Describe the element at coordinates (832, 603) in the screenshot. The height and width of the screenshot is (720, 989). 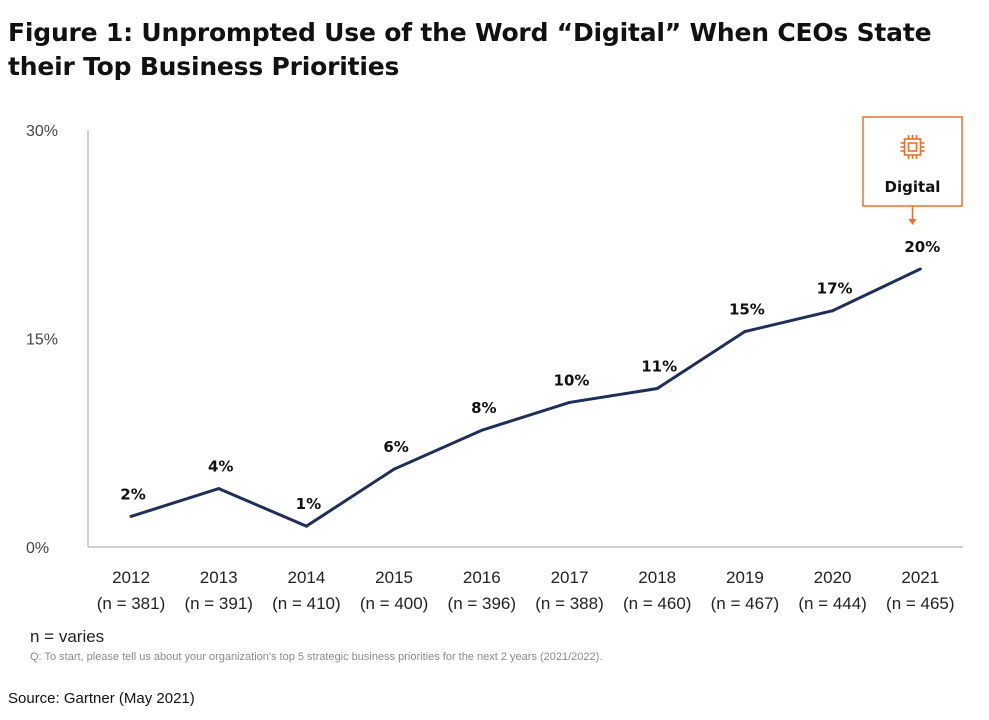
I see `sample-size-label: (n = 444)` at that location.